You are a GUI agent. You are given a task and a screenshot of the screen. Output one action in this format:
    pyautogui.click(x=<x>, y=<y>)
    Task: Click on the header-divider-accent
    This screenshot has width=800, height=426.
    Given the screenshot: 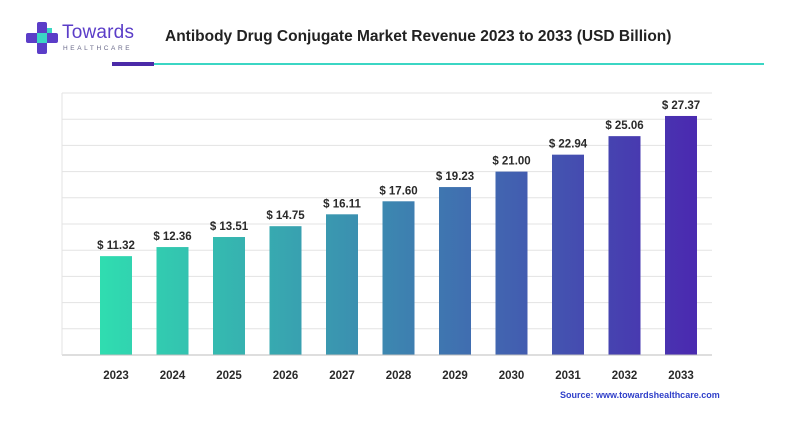 What is the action you would take?
    pyautogui.click(x=133, y=64)
    